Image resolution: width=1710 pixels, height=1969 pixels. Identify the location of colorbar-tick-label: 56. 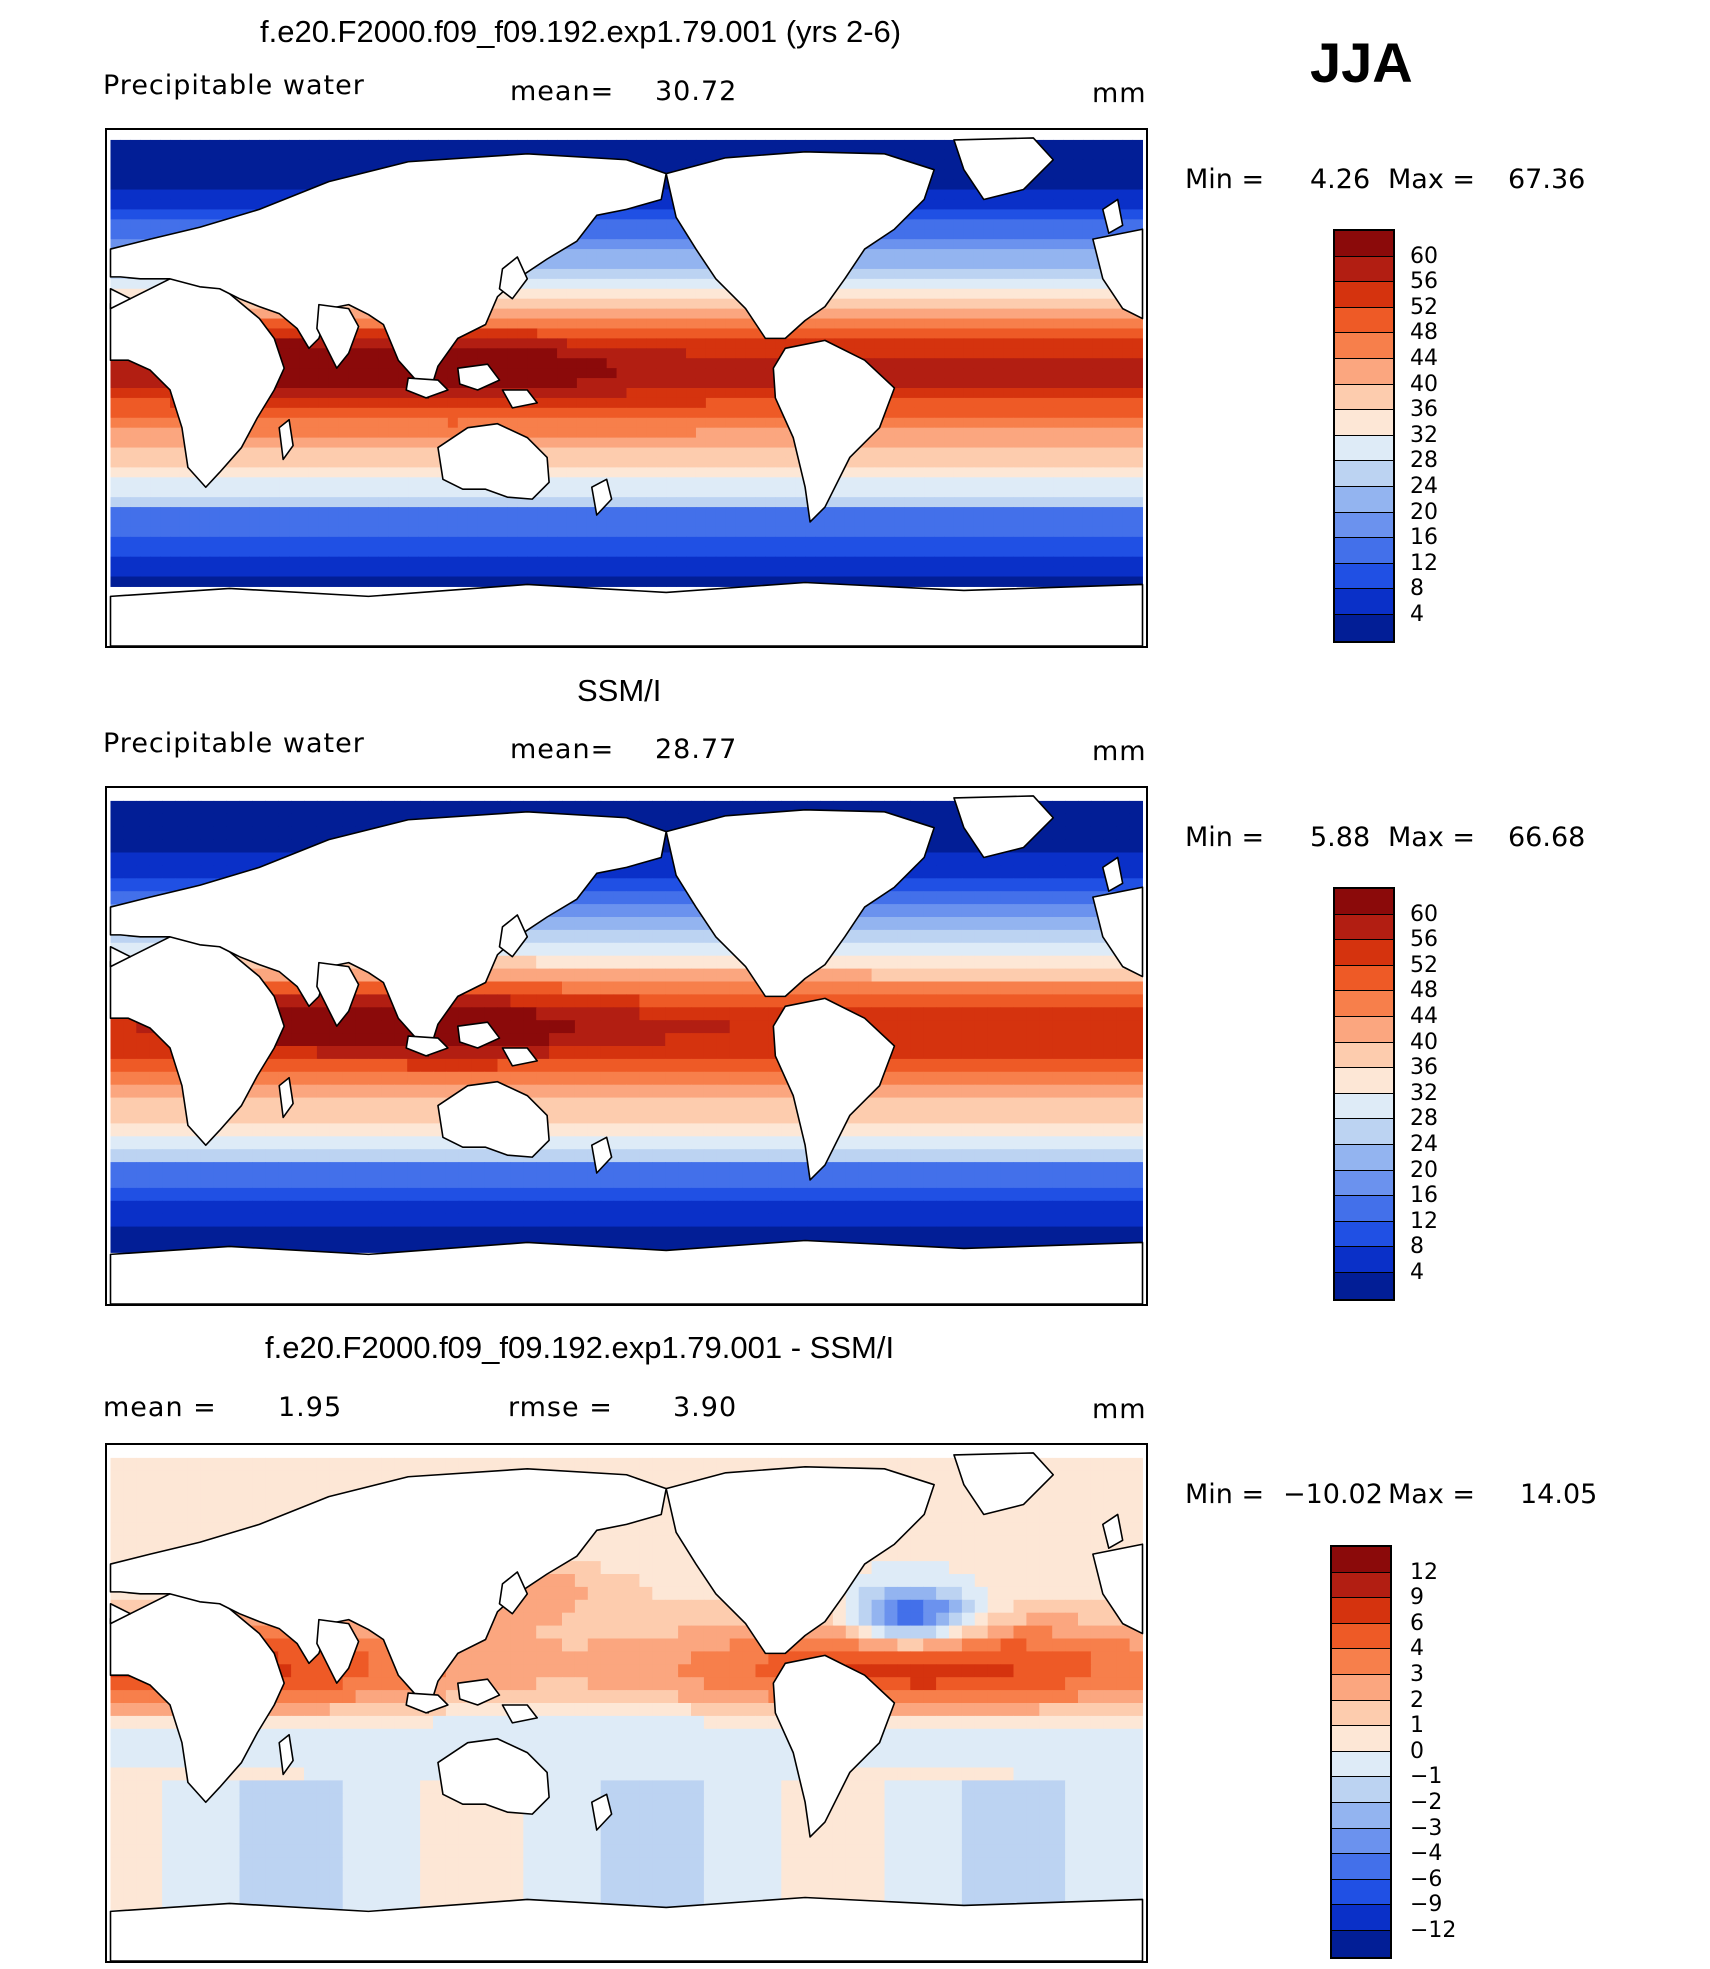
(1424, 940).